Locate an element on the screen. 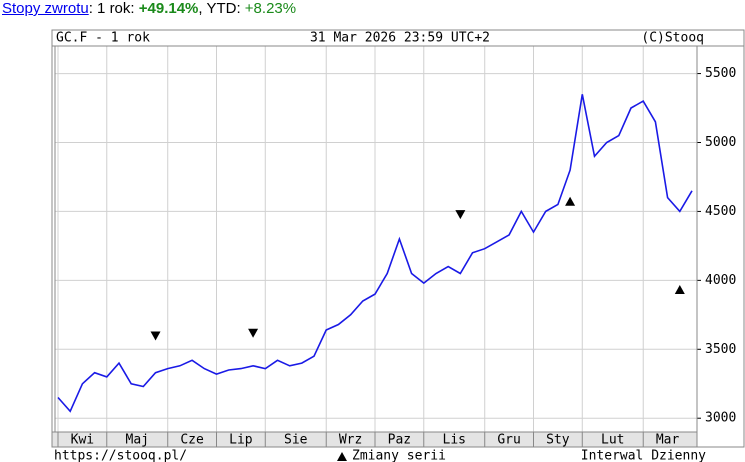 This screenshot has width=745, height=462. x-tick-label: Lis is located at coordinates (454, 440).